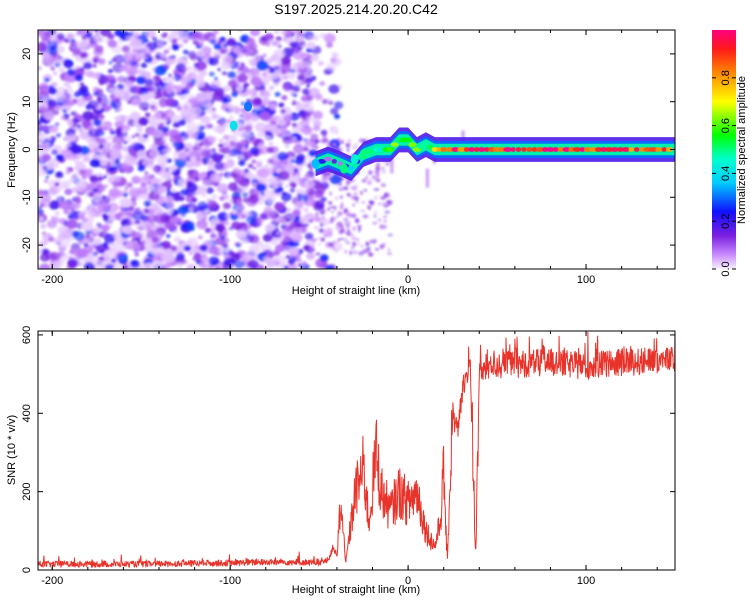 The height and width of the screenshot is (600, 750). What do you see at coordinates (27, 491) in the screenshot?
I see `y-tick-label: 200` at bounding box center [27, 491].